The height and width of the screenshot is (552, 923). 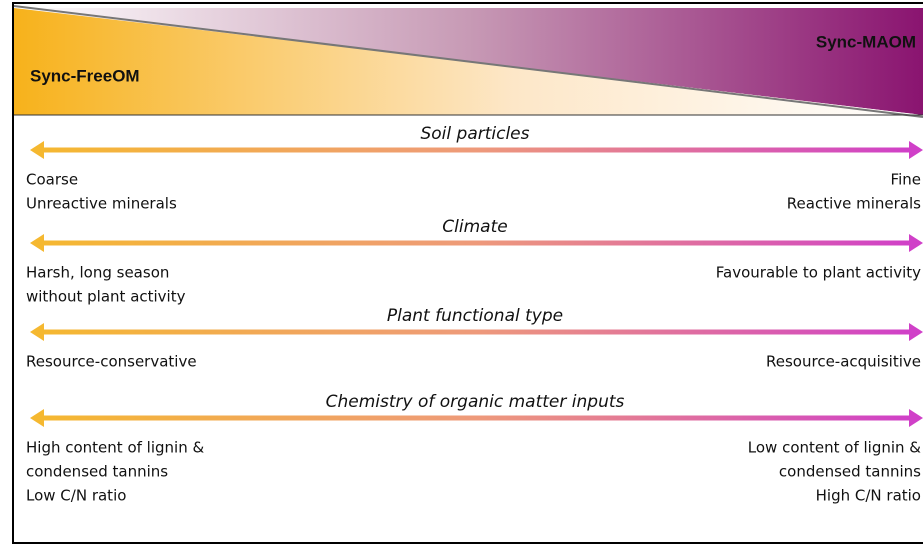 What do you see at coordinates (906, 180) in the screenshot?
I see `right-label: Fine` at bounding box center [906, 180].